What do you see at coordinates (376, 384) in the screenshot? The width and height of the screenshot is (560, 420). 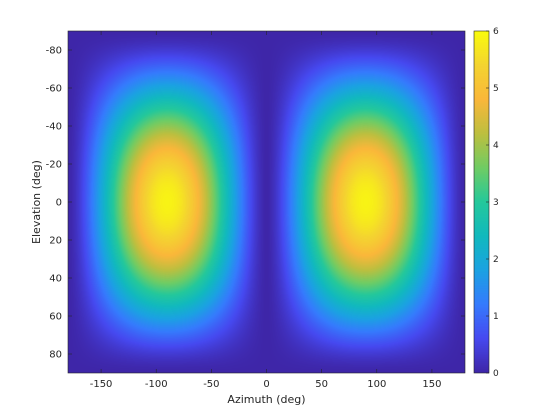 I see `x-tick-label: 100` at bounding box center [376, 384].